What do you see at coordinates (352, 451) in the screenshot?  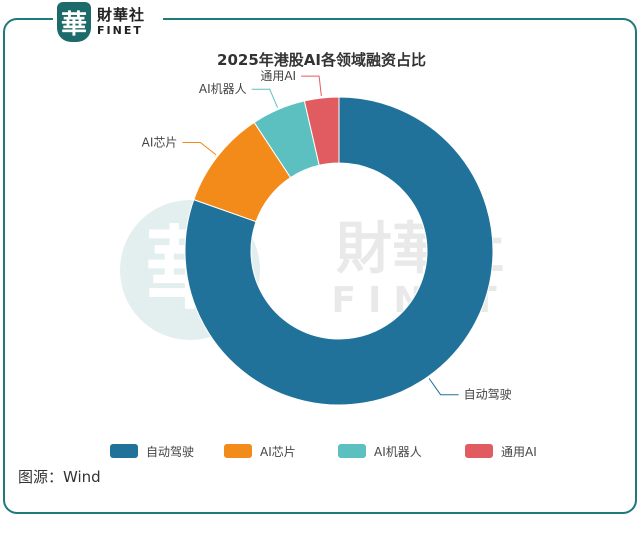 I see `legend-swatch-AI机器人` at bounding box center [352, 451].